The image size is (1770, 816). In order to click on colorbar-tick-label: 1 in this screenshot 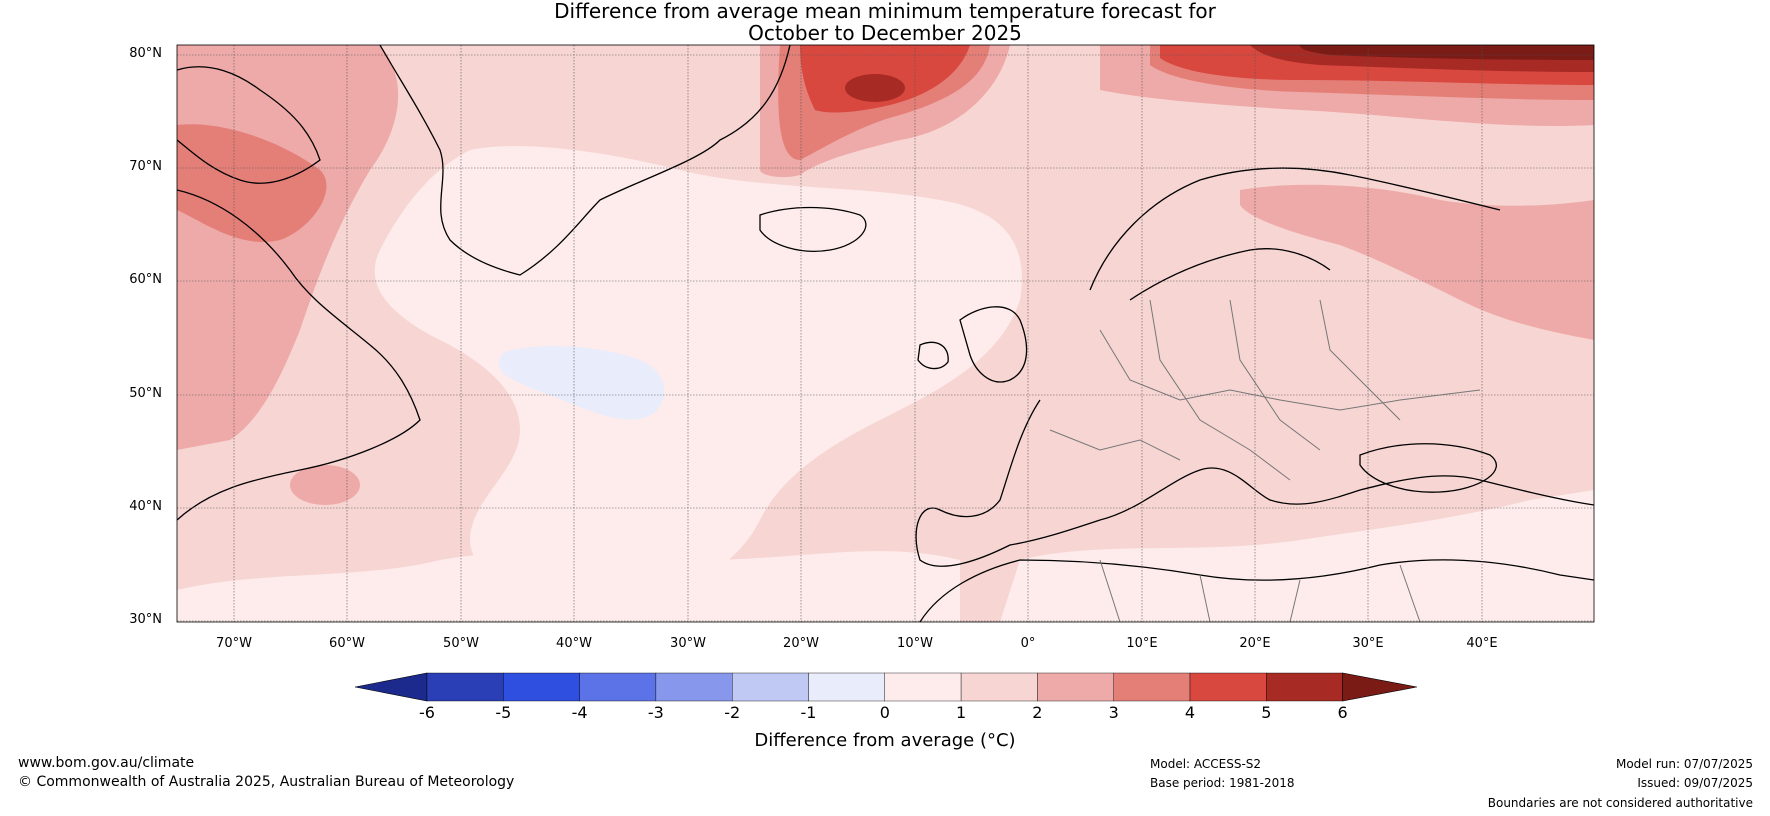, I will do `click(961, 712)`.